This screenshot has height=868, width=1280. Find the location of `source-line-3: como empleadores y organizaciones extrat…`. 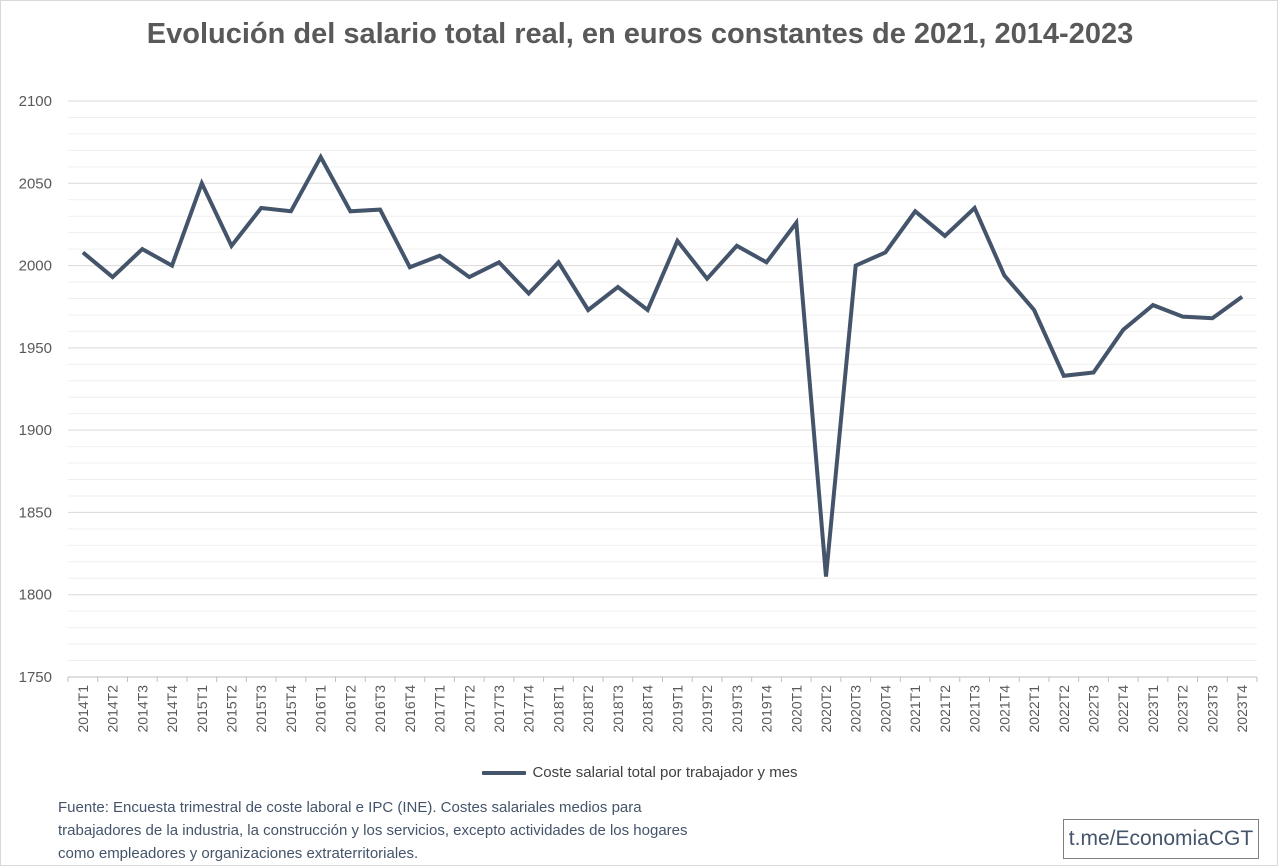

source-line-3: como empleadores y organizaciones extrat… is located at coordinates (238, 853).